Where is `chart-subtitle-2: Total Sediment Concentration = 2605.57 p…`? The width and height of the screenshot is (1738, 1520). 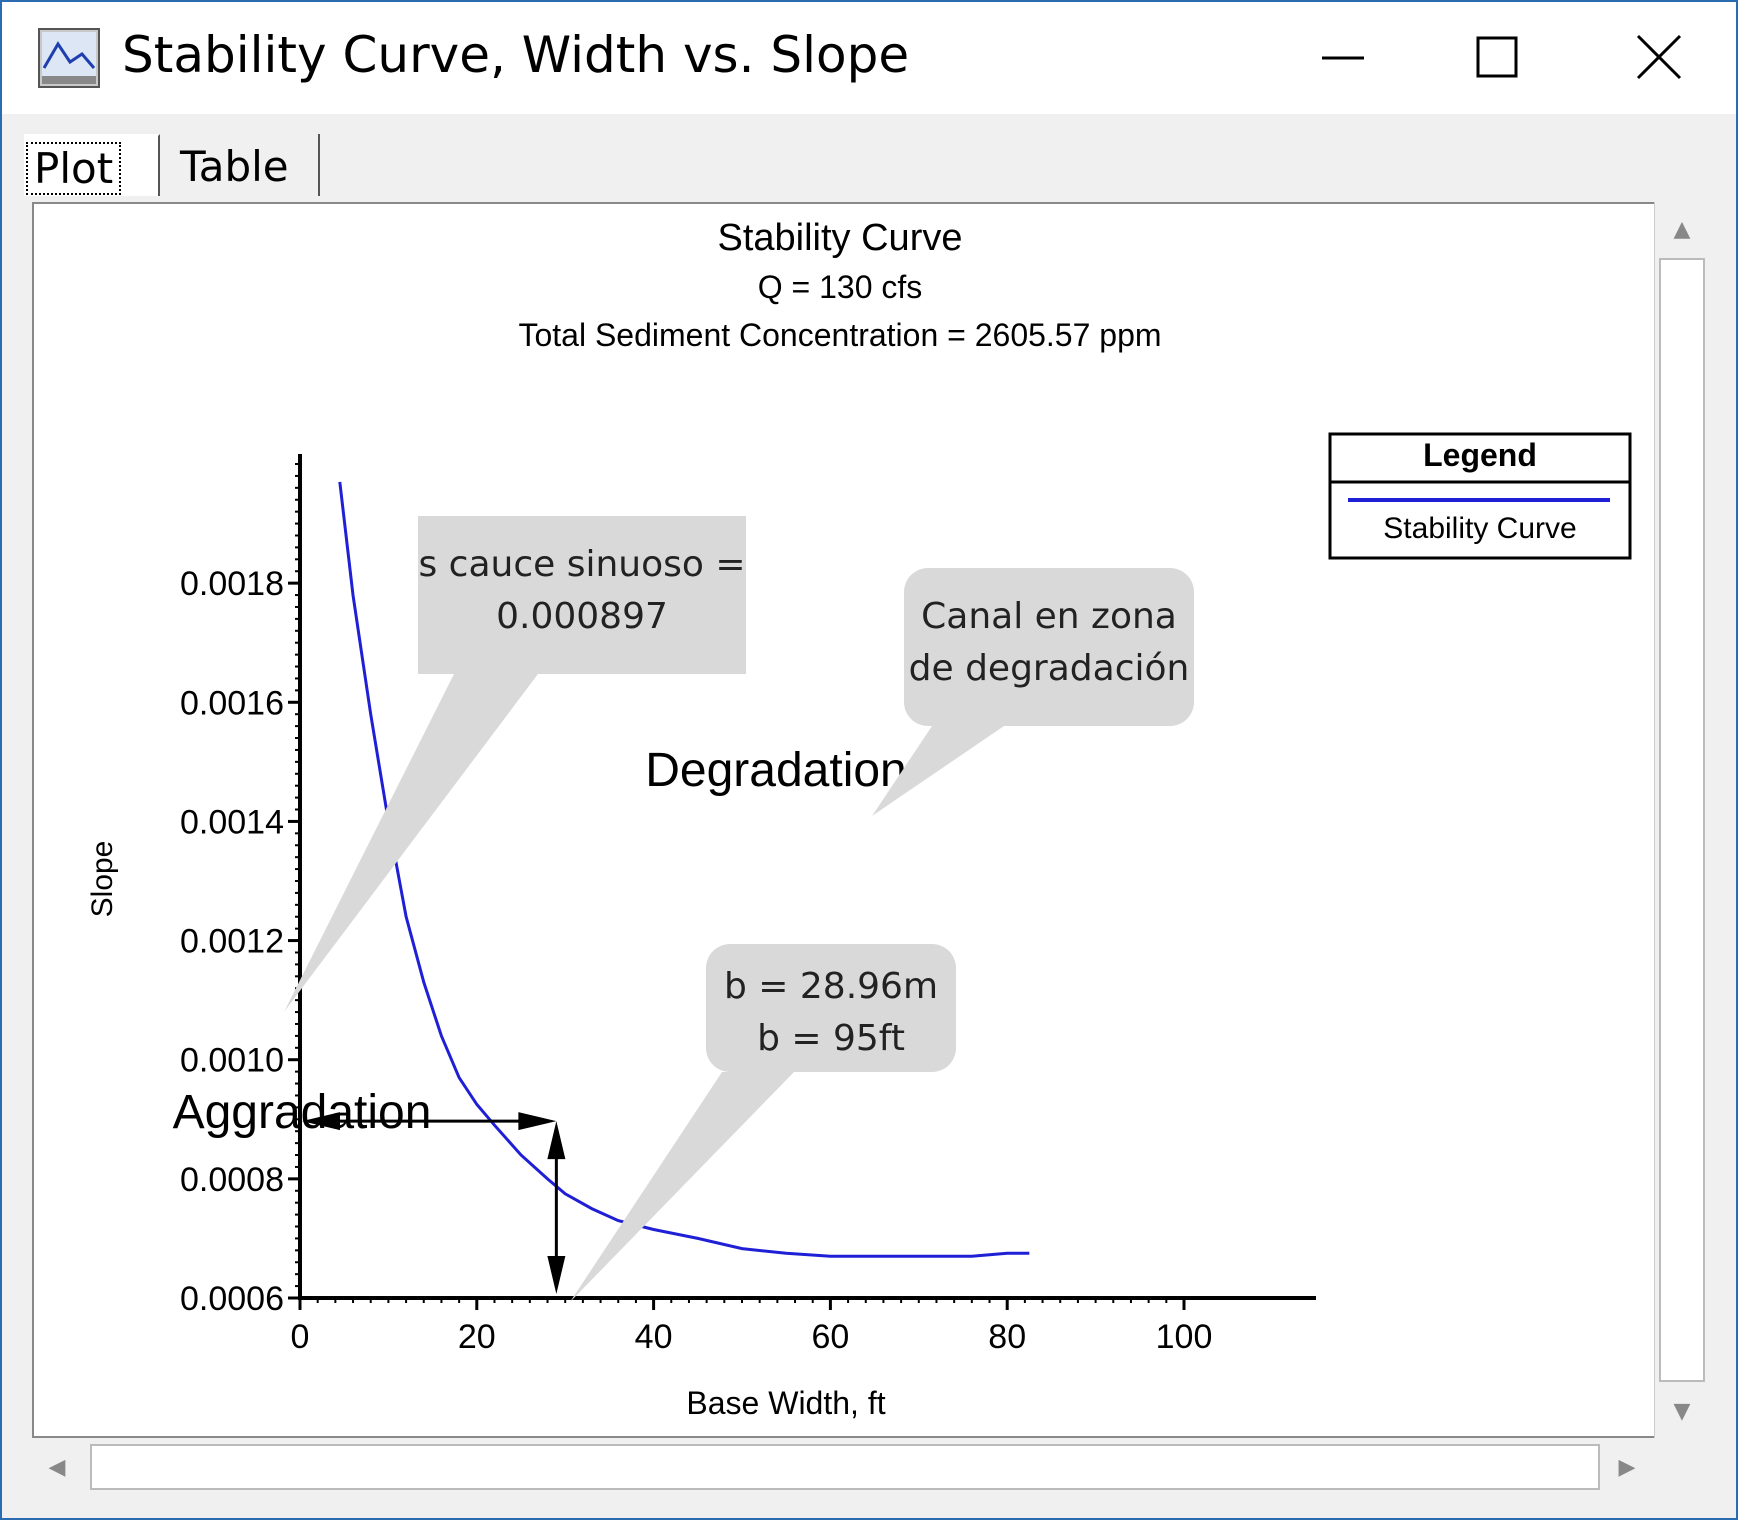 chart-subtitle-2: Total Sediment Concentration = 2605.57 p… is located at coordinates (839, 335).